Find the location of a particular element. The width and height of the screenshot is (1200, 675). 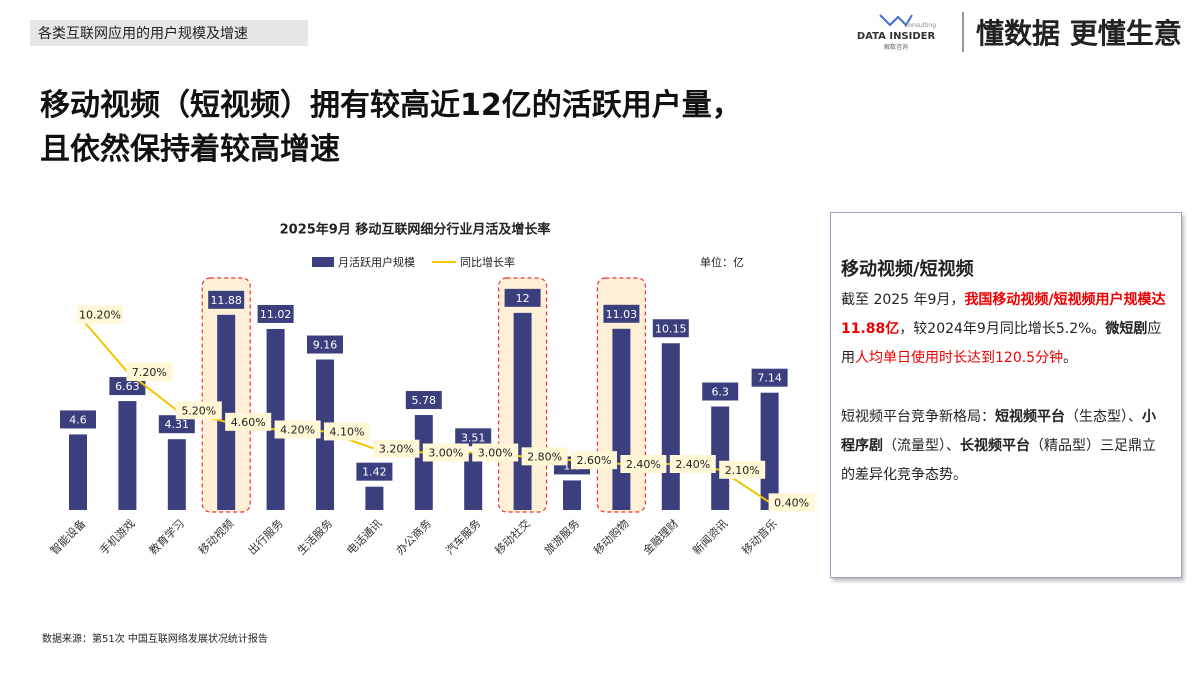

slogan: 懂数据 更懂生意 is located at coordinates (1072, 32).